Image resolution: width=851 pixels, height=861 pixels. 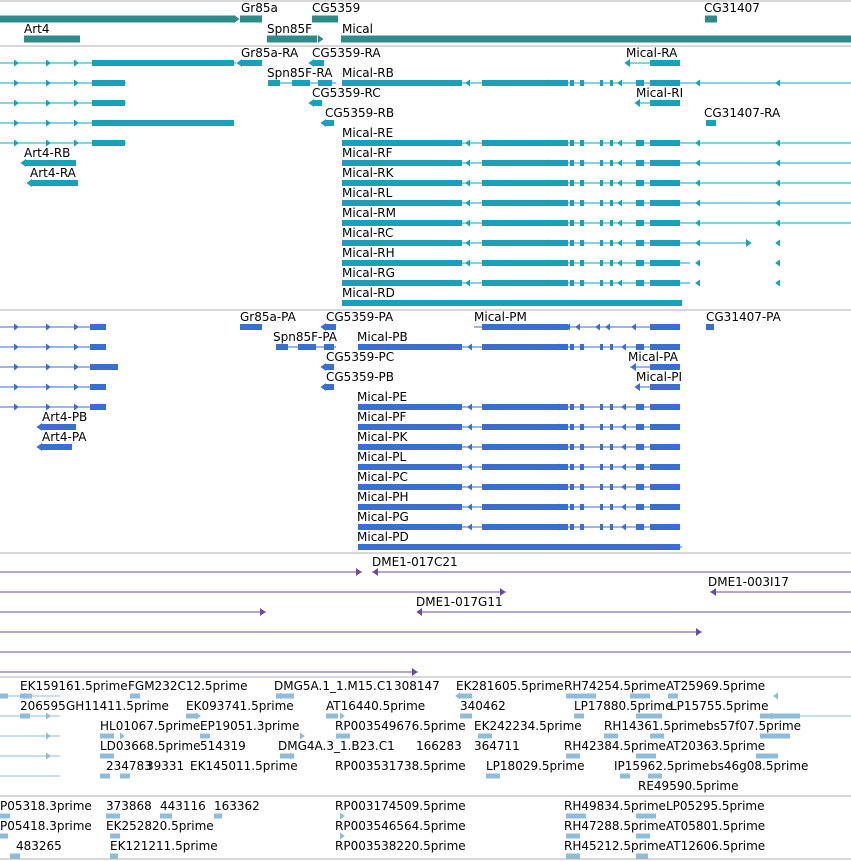 I want to click on feature-label: CG31407-PA, so click(x=744, y=317).